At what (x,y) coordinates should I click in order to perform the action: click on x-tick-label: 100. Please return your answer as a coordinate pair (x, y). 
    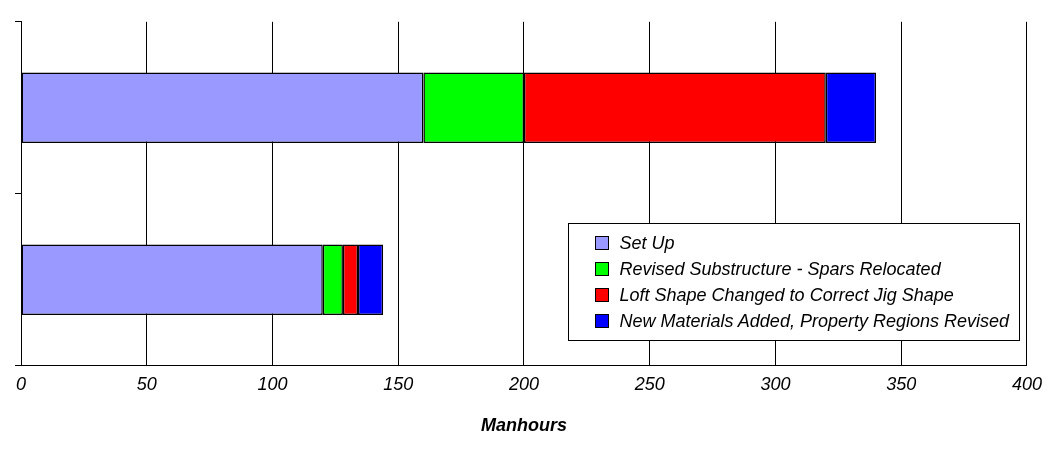
    Looking at the image, I should click on (272, 383).